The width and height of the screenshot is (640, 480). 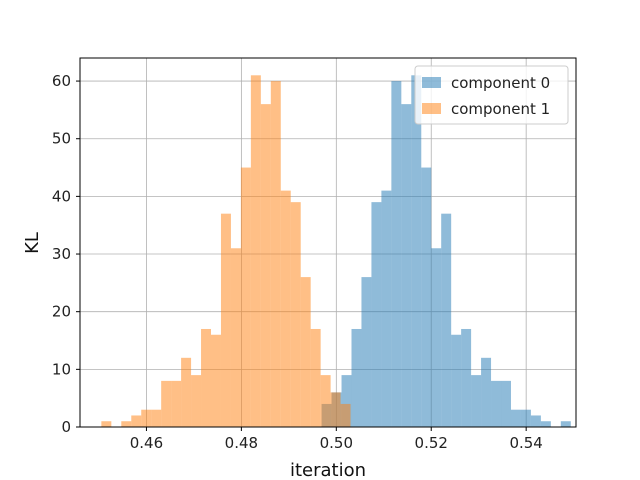 I want to click on y-tick-label: 30, so click(x=61, y=254).